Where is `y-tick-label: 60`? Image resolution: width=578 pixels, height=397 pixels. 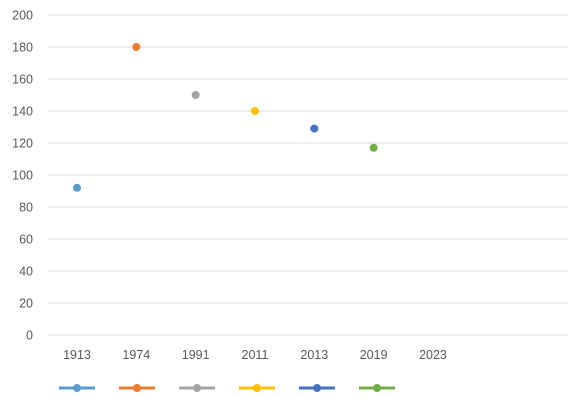
y-tick-label: 60 is located at coordinates (26, 240).